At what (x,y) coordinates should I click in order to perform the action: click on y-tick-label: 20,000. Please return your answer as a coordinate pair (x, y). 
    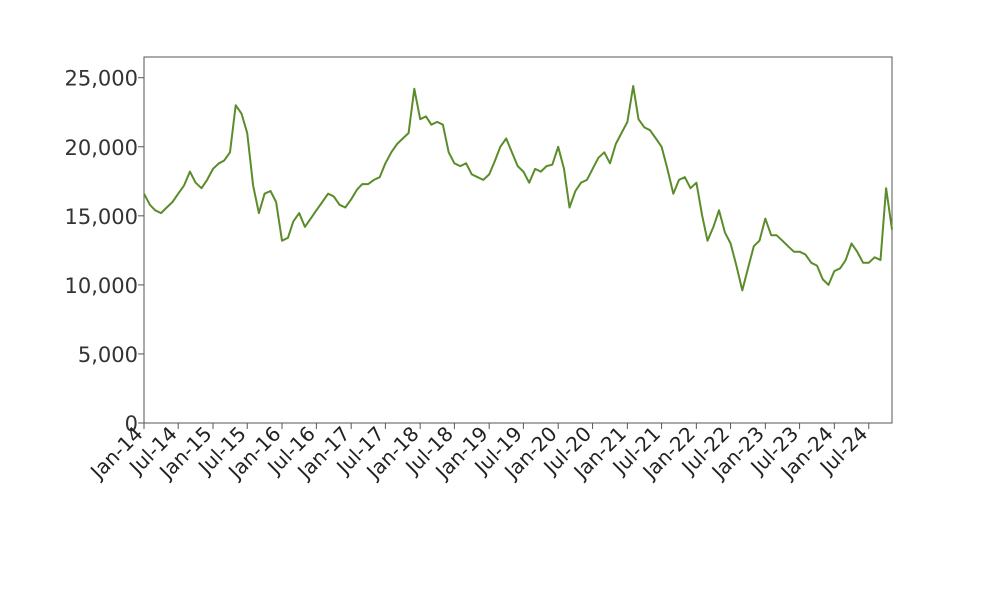
    Looking at the image, I should click on (101, 148).